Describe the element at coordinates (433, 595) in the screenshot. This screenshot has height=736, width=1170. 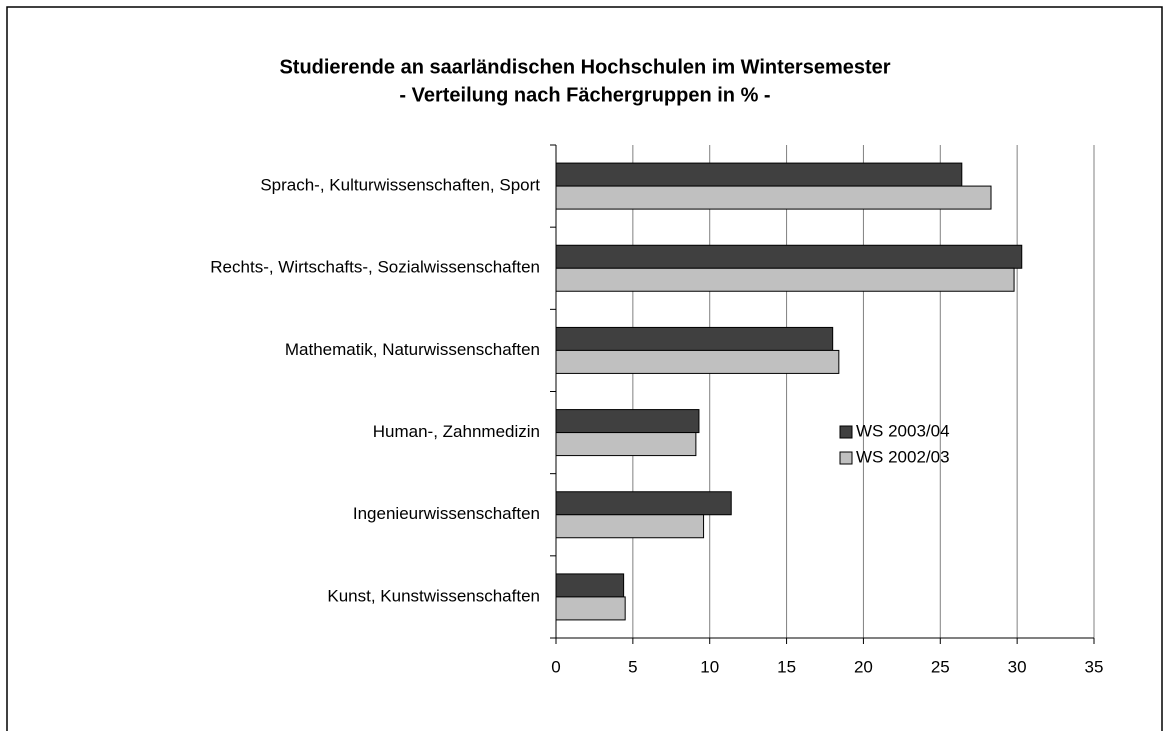
I see `y-tick-label: Kunst, Kunstwissenschaften` at that location.